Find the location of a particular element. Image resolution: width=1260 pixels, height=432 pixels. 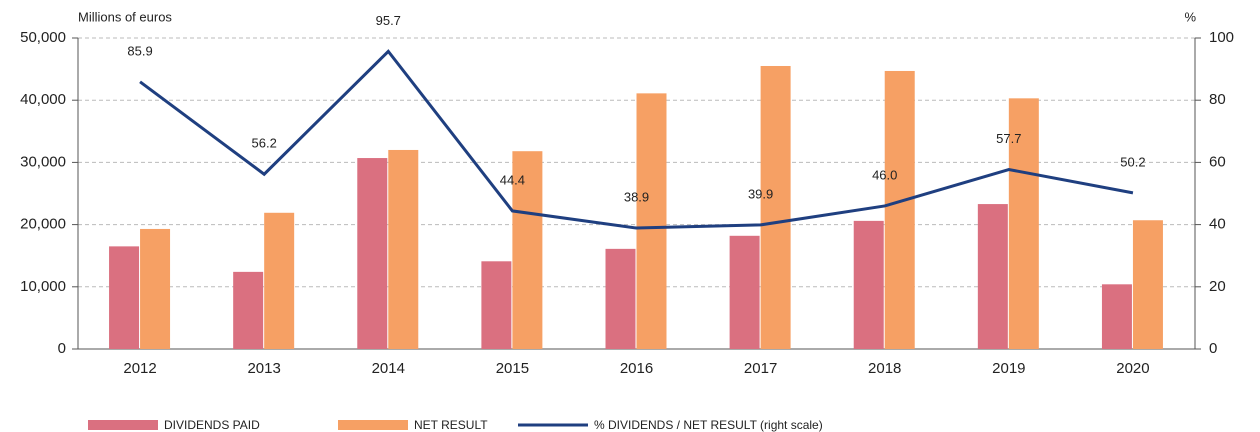

y2-tick-label: 20 is located at coordinates (1217, 286).